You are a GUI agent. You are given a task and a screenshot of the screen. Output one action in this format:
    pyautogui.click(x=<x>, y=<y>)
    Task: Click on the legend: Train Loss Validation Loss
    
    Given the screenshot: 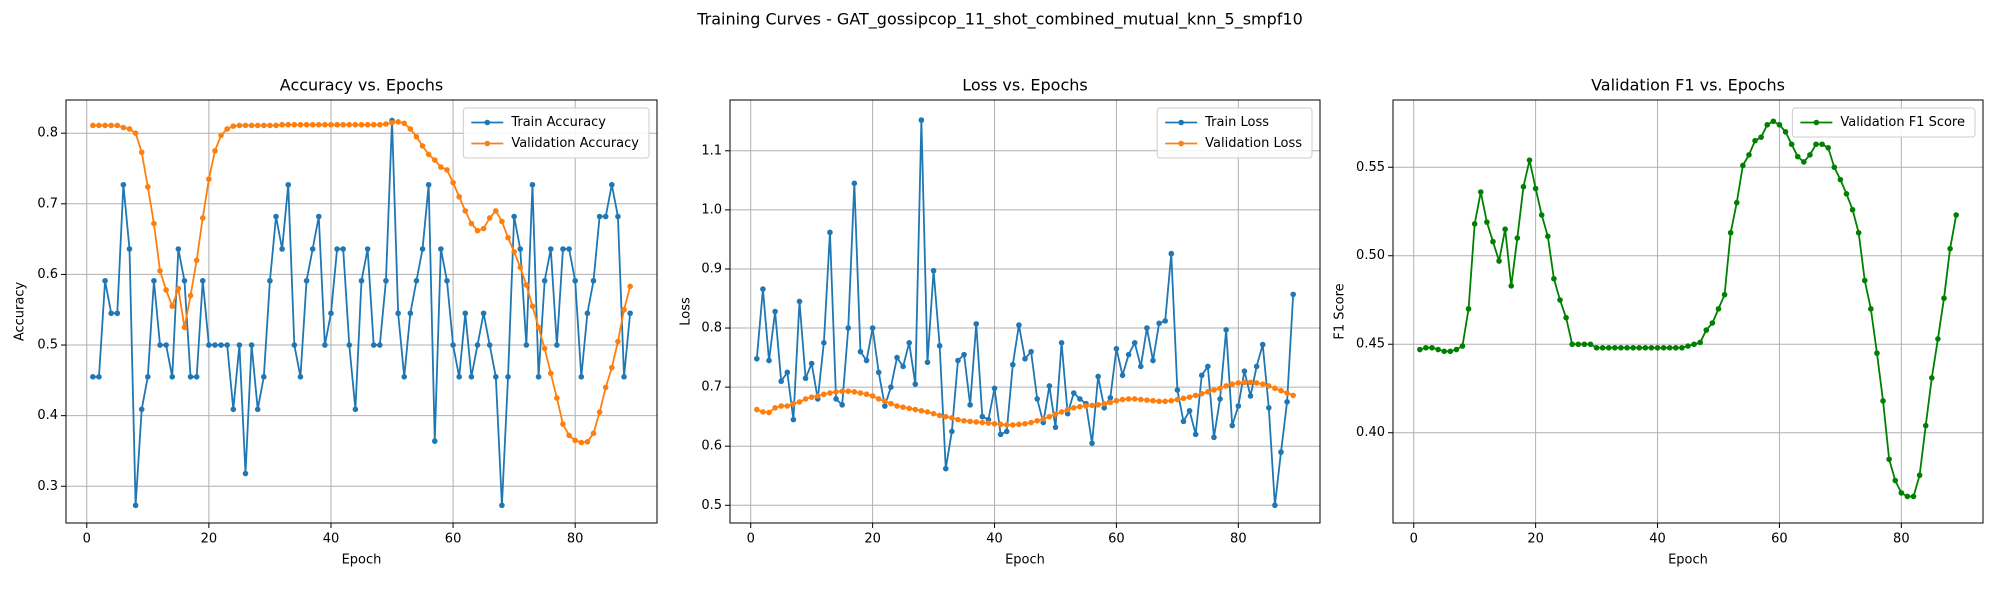 What is the action you would take?
    pyautogui.click(x=1234, y=133)
    